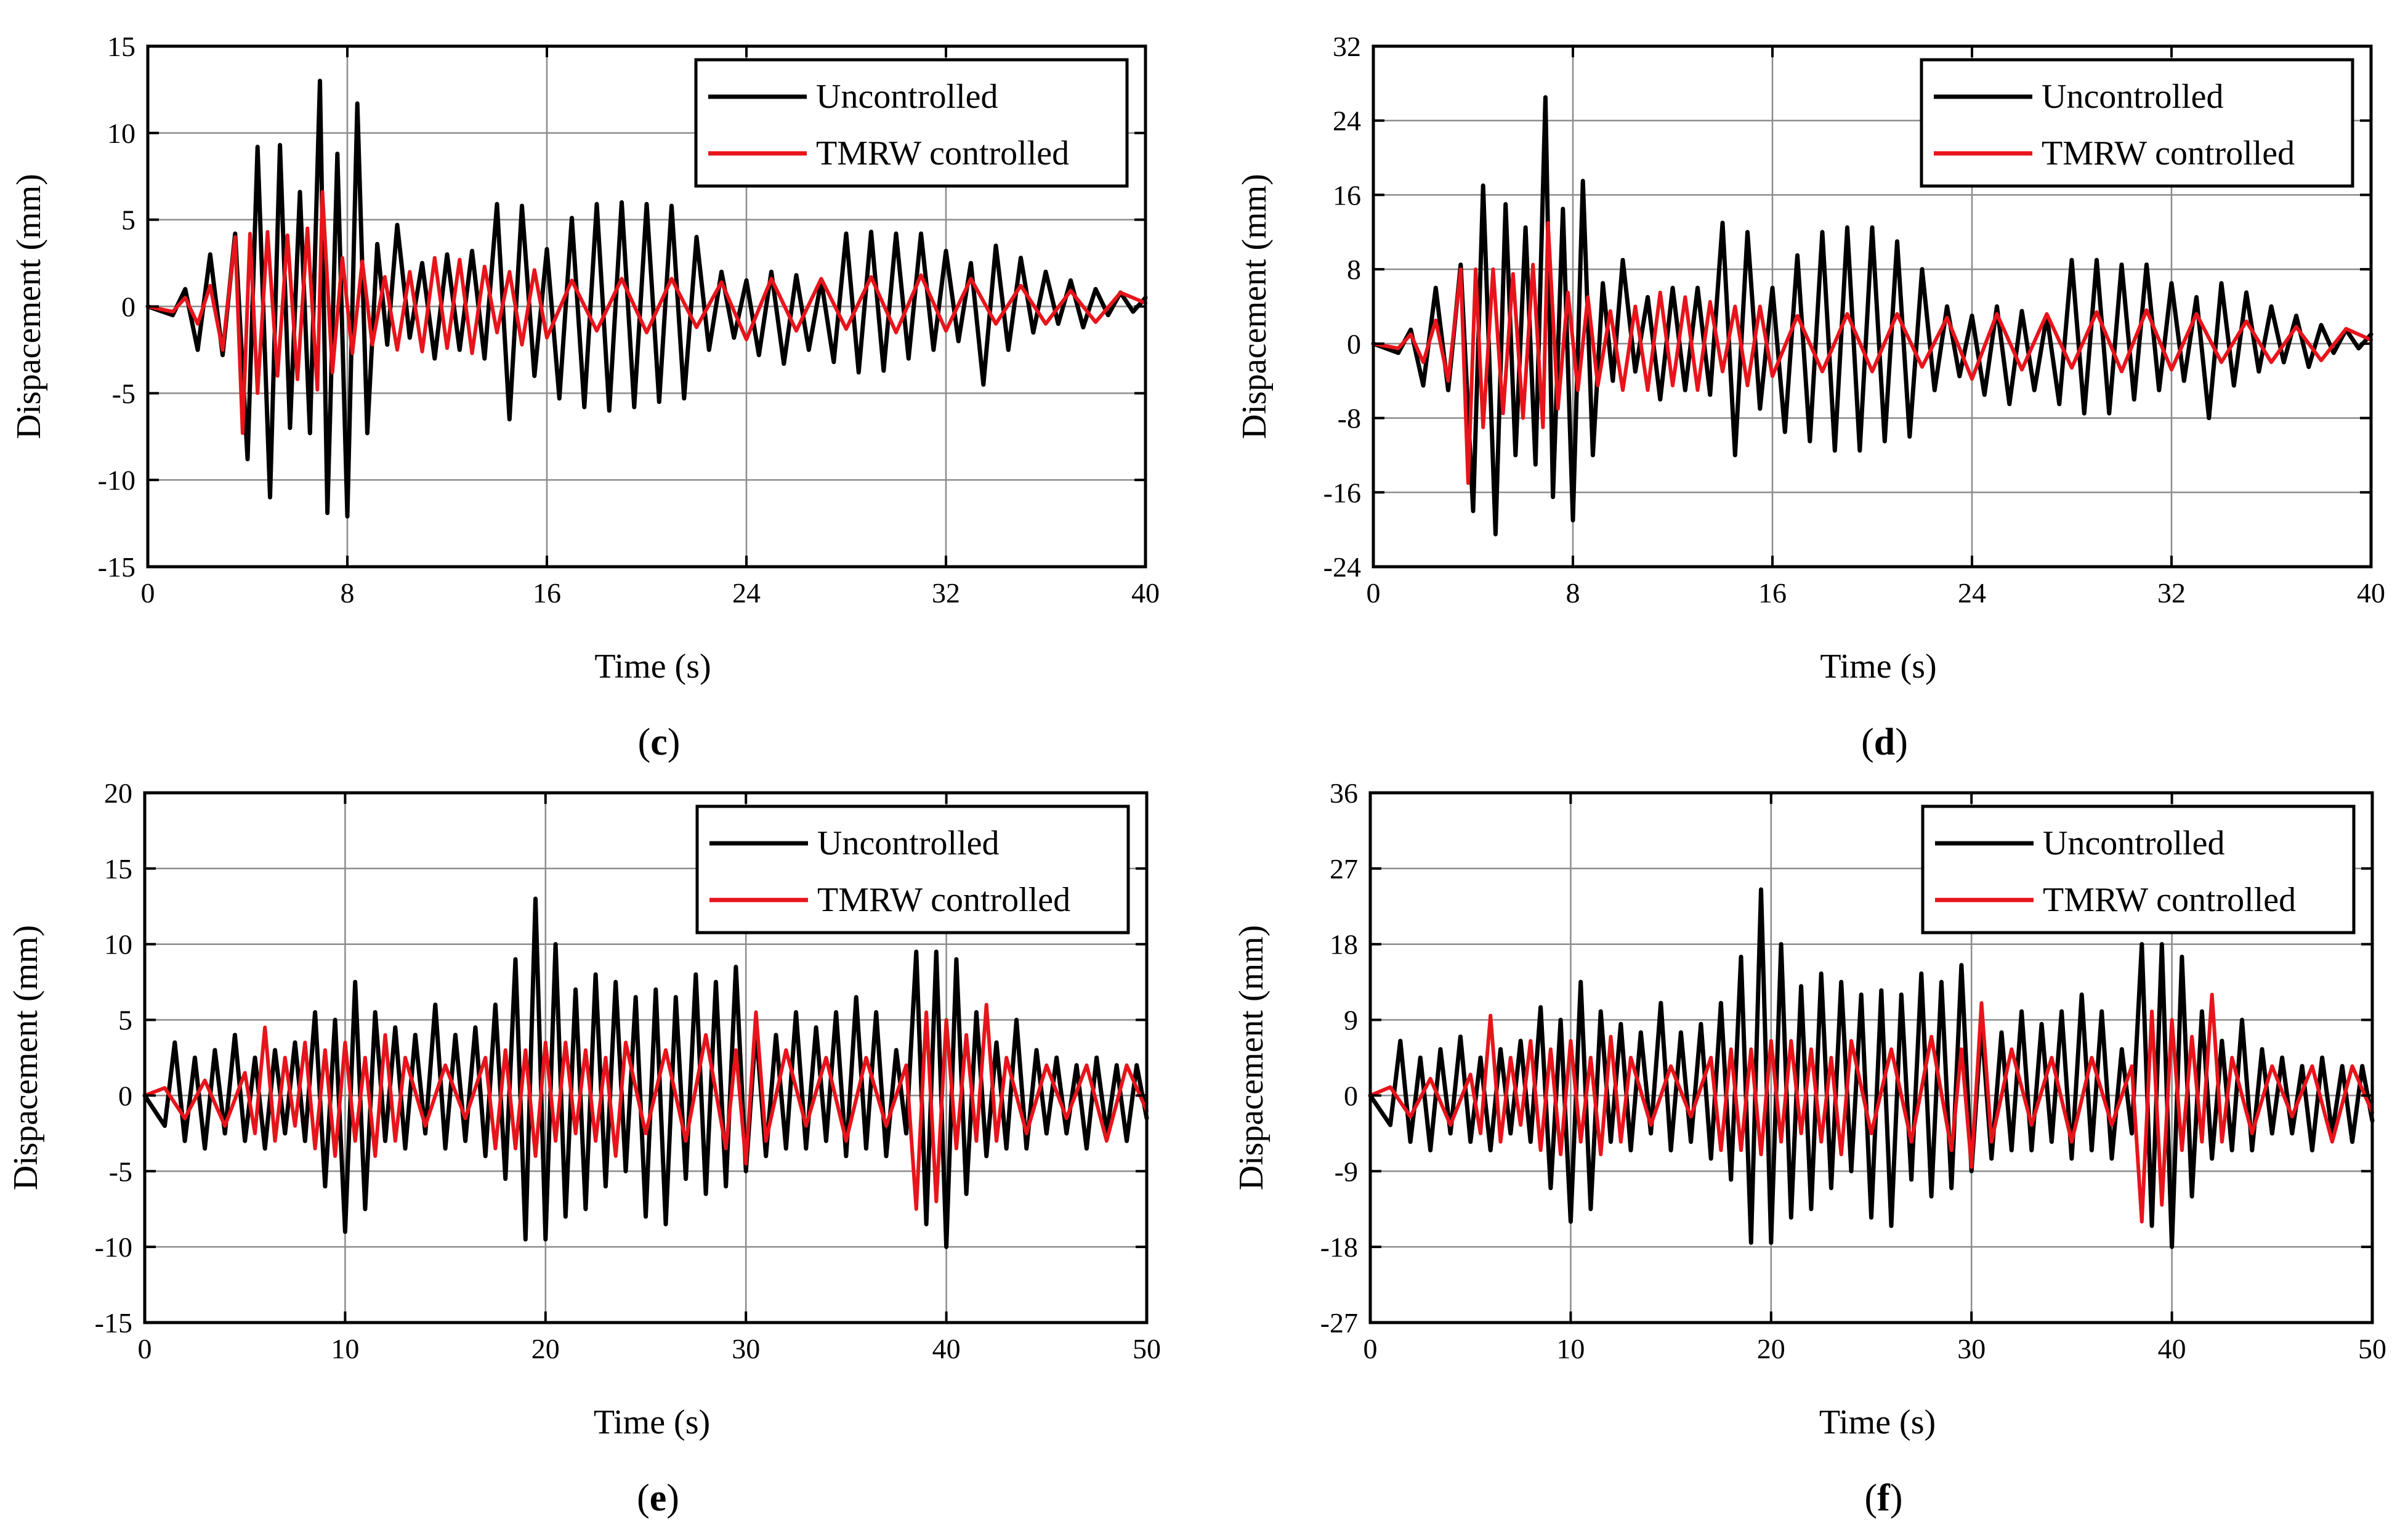 The height and width of the screenshot is (1524, 2408). What do you see at coordinates (1339, 1323) in the screenshot?
I see `y-tick-label: -27` at bounding box center [1339, 1323].